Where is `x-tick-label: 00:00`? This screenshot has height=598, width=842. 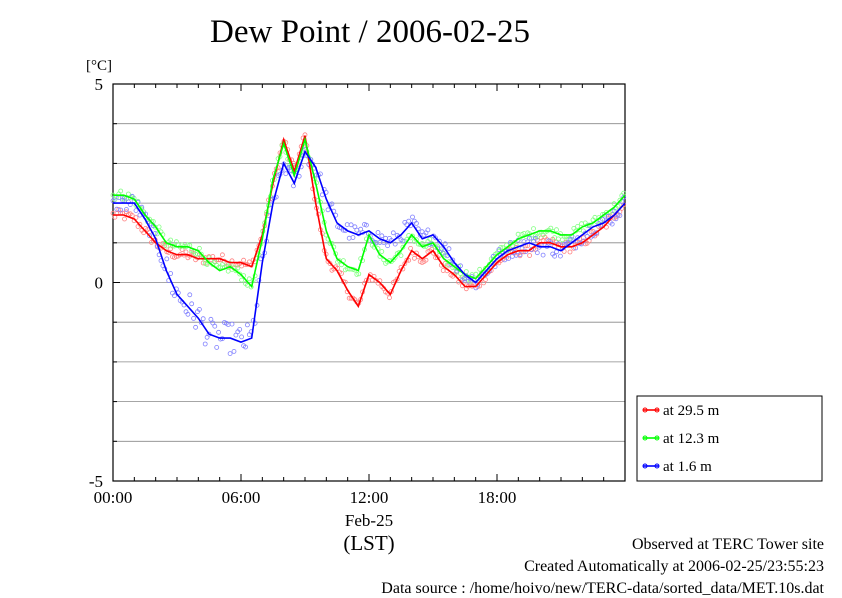
x-tick-label: 00:00 is located at coordinates (113, 497).